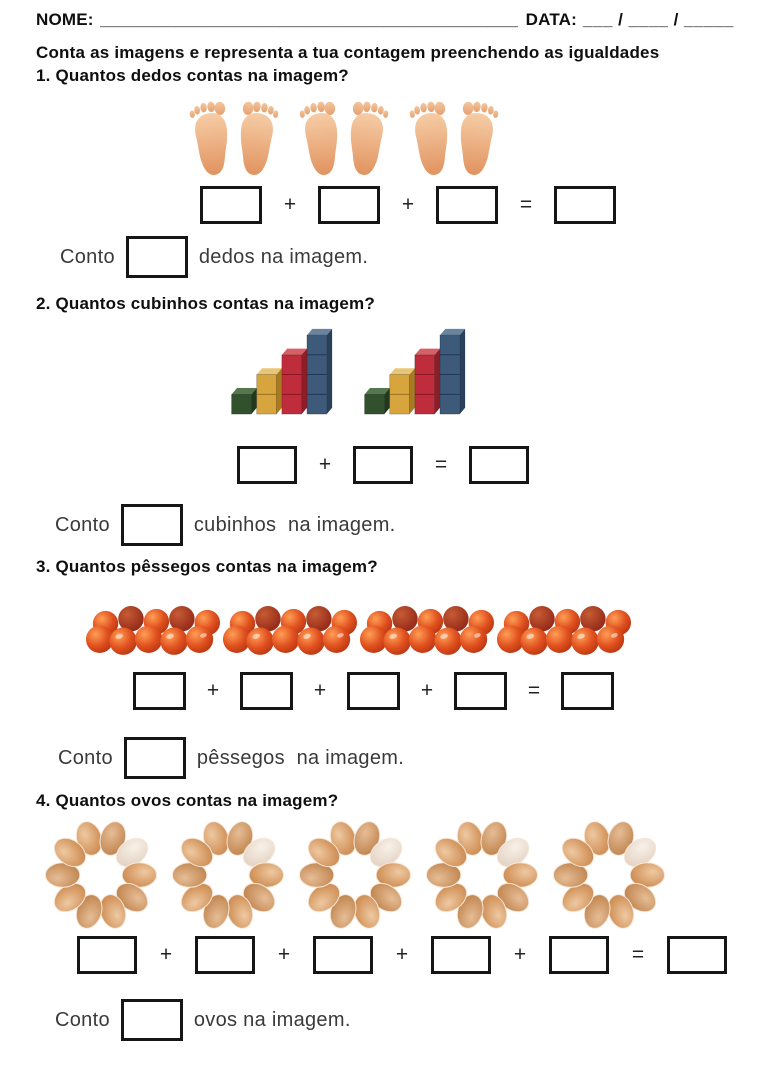 Image resolution: width=768 pixels, height=1087 pixels. Describe the element at coordinates (294, 524) in the screenshot. I see `conto-suffix: cubinhos na imagem.` at that location.